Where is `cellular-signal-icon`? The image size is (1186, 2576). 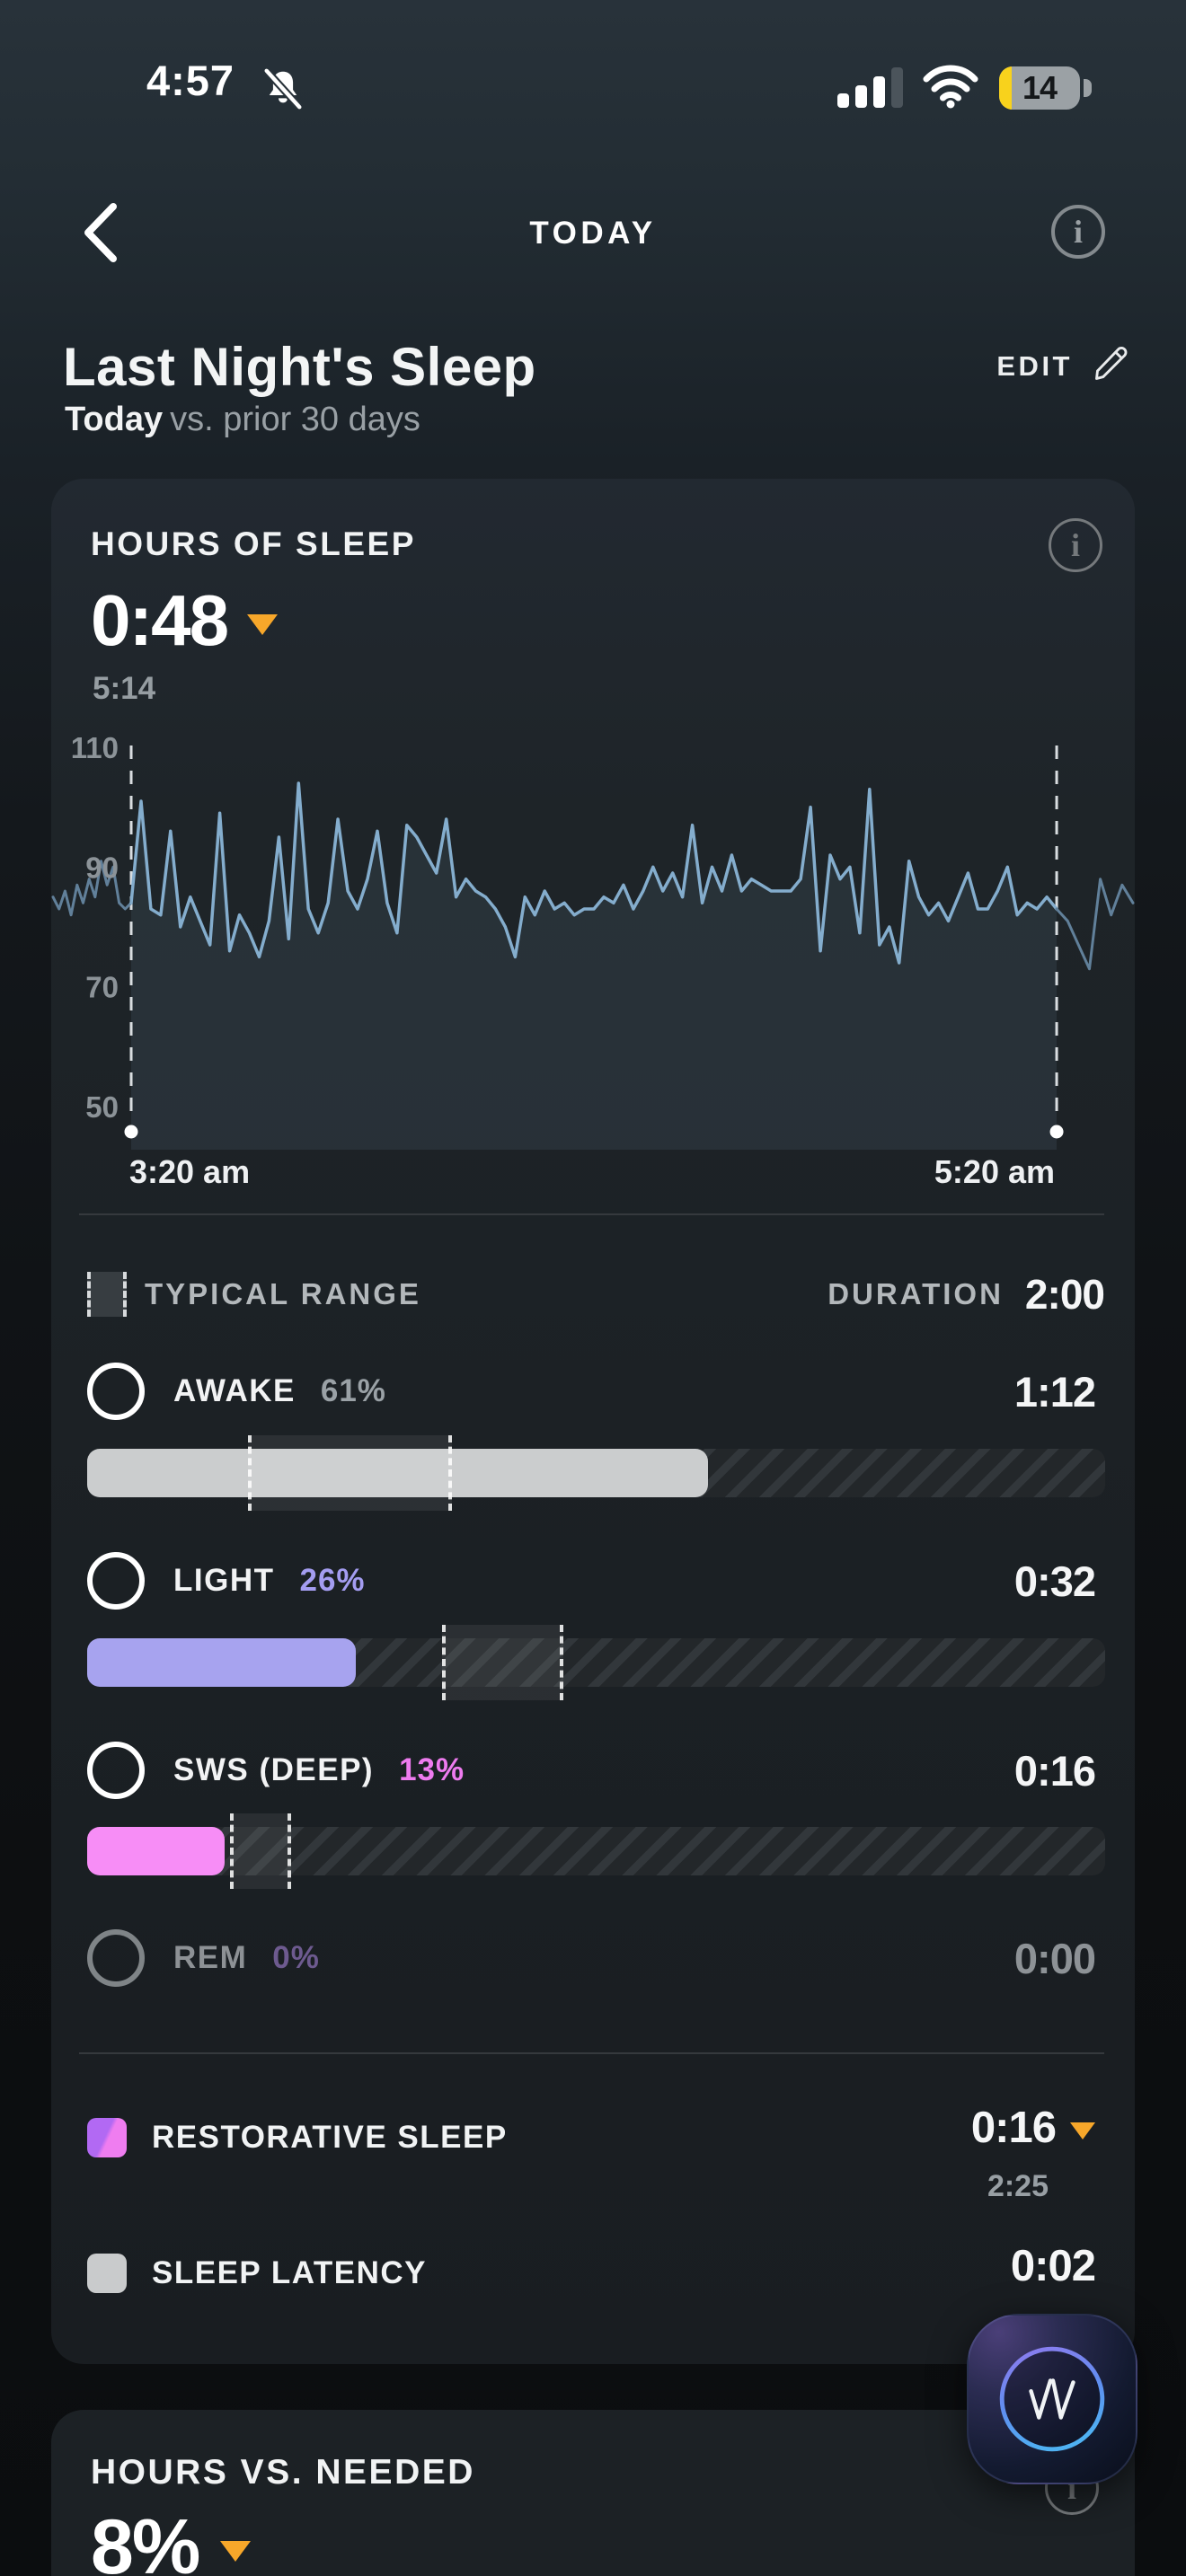 cellular-signal-icon is located at coordinates (873, 89).